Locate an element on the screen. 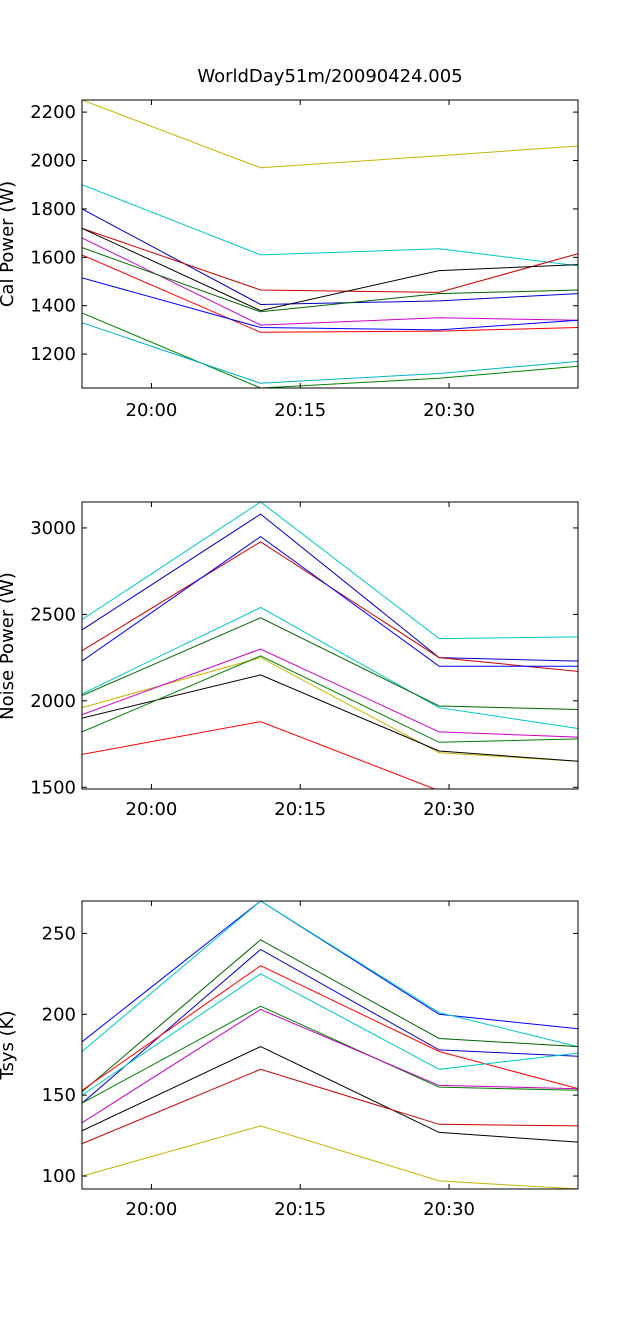 Image resolution: width=640 pixels, height=1336 pixels. y-tick-label: 2500 is located at coordinates (53, 614).